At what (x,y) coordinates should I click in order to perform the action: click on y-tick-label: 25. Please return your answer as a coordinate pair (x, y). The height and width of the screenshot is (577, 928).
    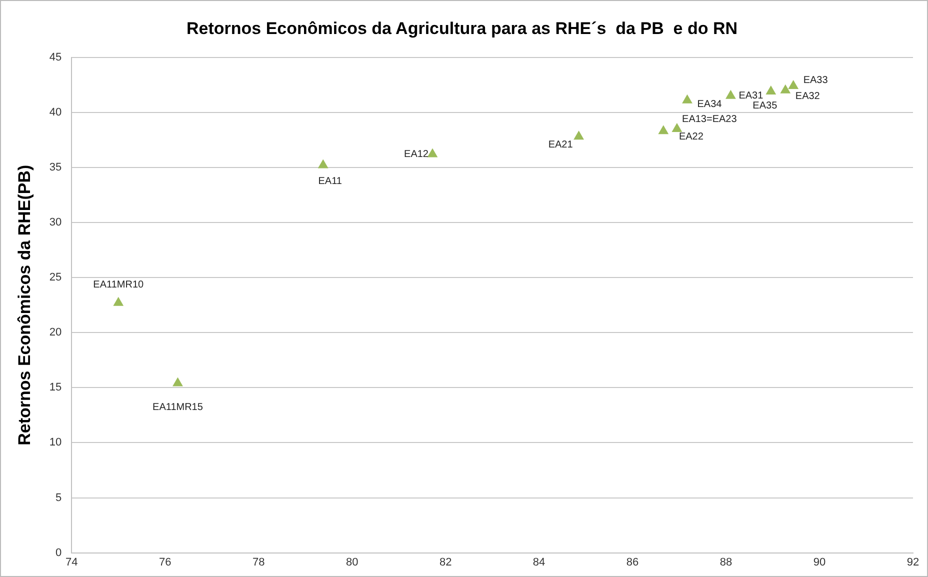
    Looking at the image, I should click on (55, 278).